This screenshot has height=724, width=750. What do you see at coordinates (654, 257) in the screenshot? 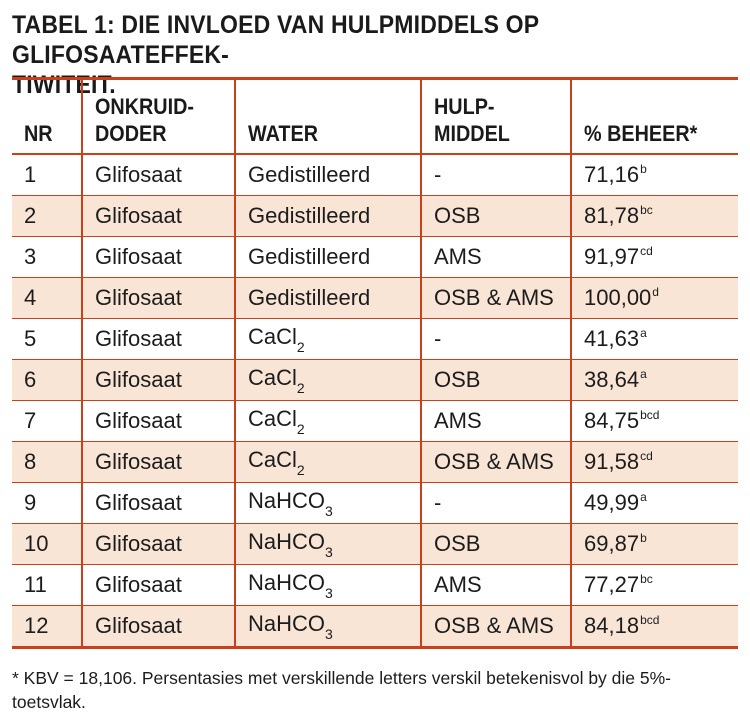
I see `cell-beheer: 91,97cd` at bounding box center [654, 257].